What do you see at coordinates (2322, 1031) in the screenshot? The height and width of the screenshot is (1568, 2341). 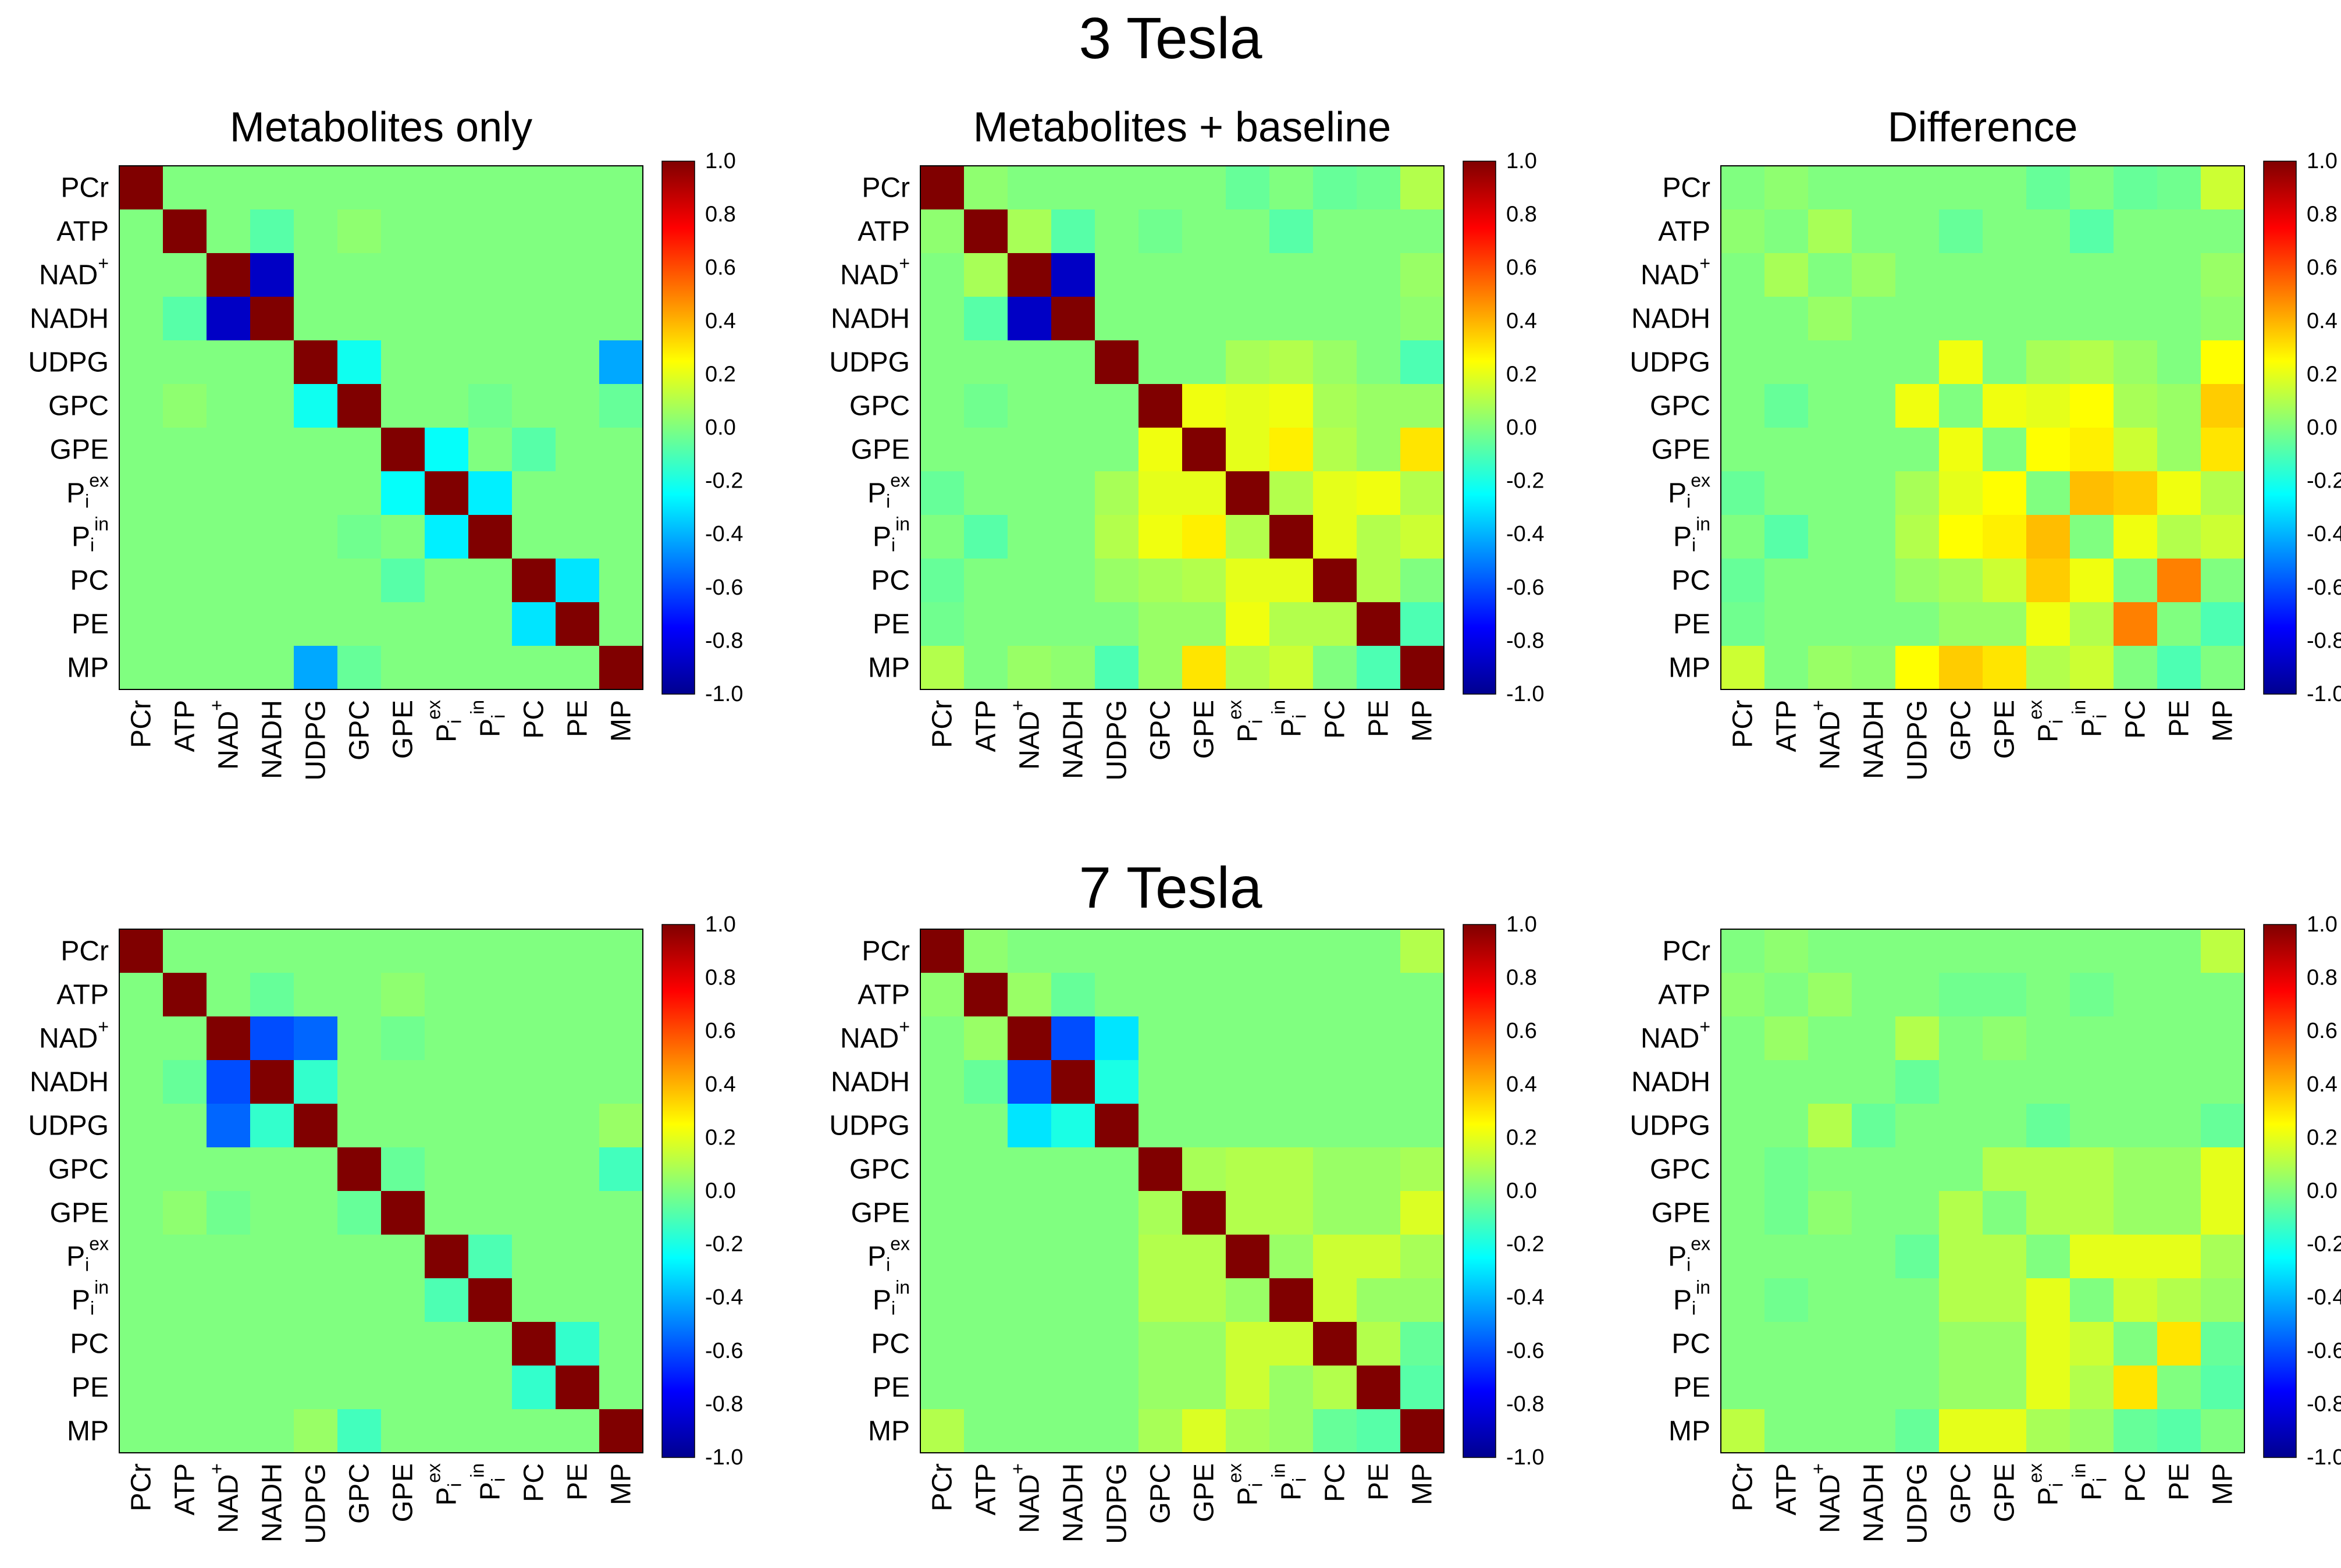 I see `colorbar-tick-label: 0.6` at bounding box center [2322, 1031].